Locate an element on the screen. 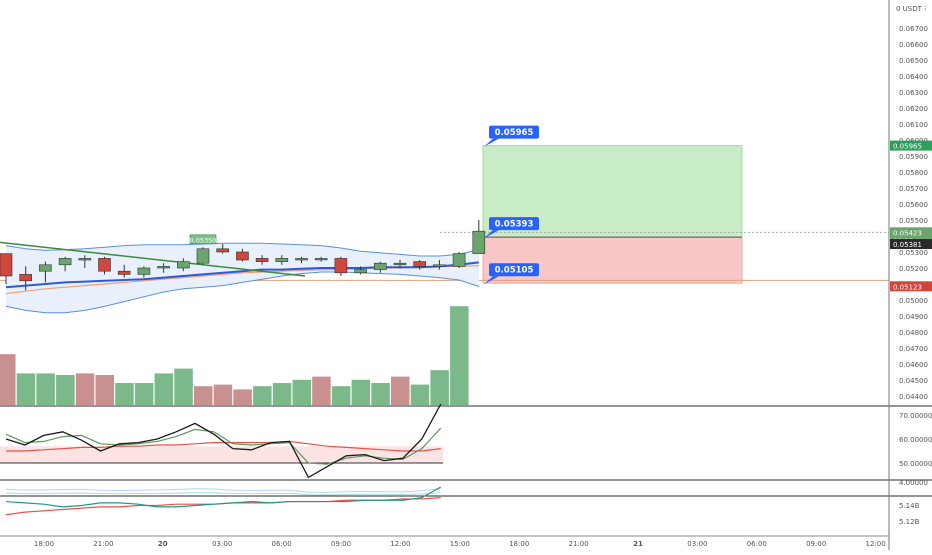  price-tick-label: 0.05800 is located at coordinates (913, 173).